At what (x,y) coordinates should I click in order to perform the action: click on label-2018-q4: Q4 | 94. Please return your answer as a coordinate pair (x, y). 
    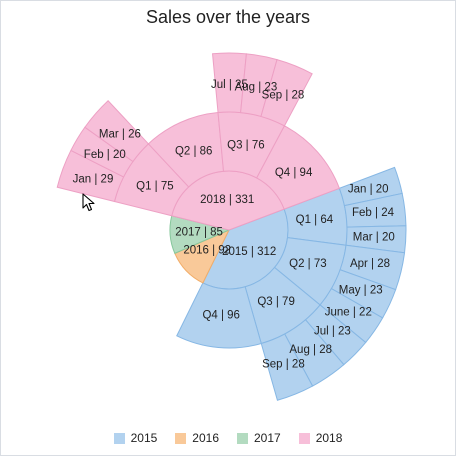
    Looking at the image, I should click on (294, 173).